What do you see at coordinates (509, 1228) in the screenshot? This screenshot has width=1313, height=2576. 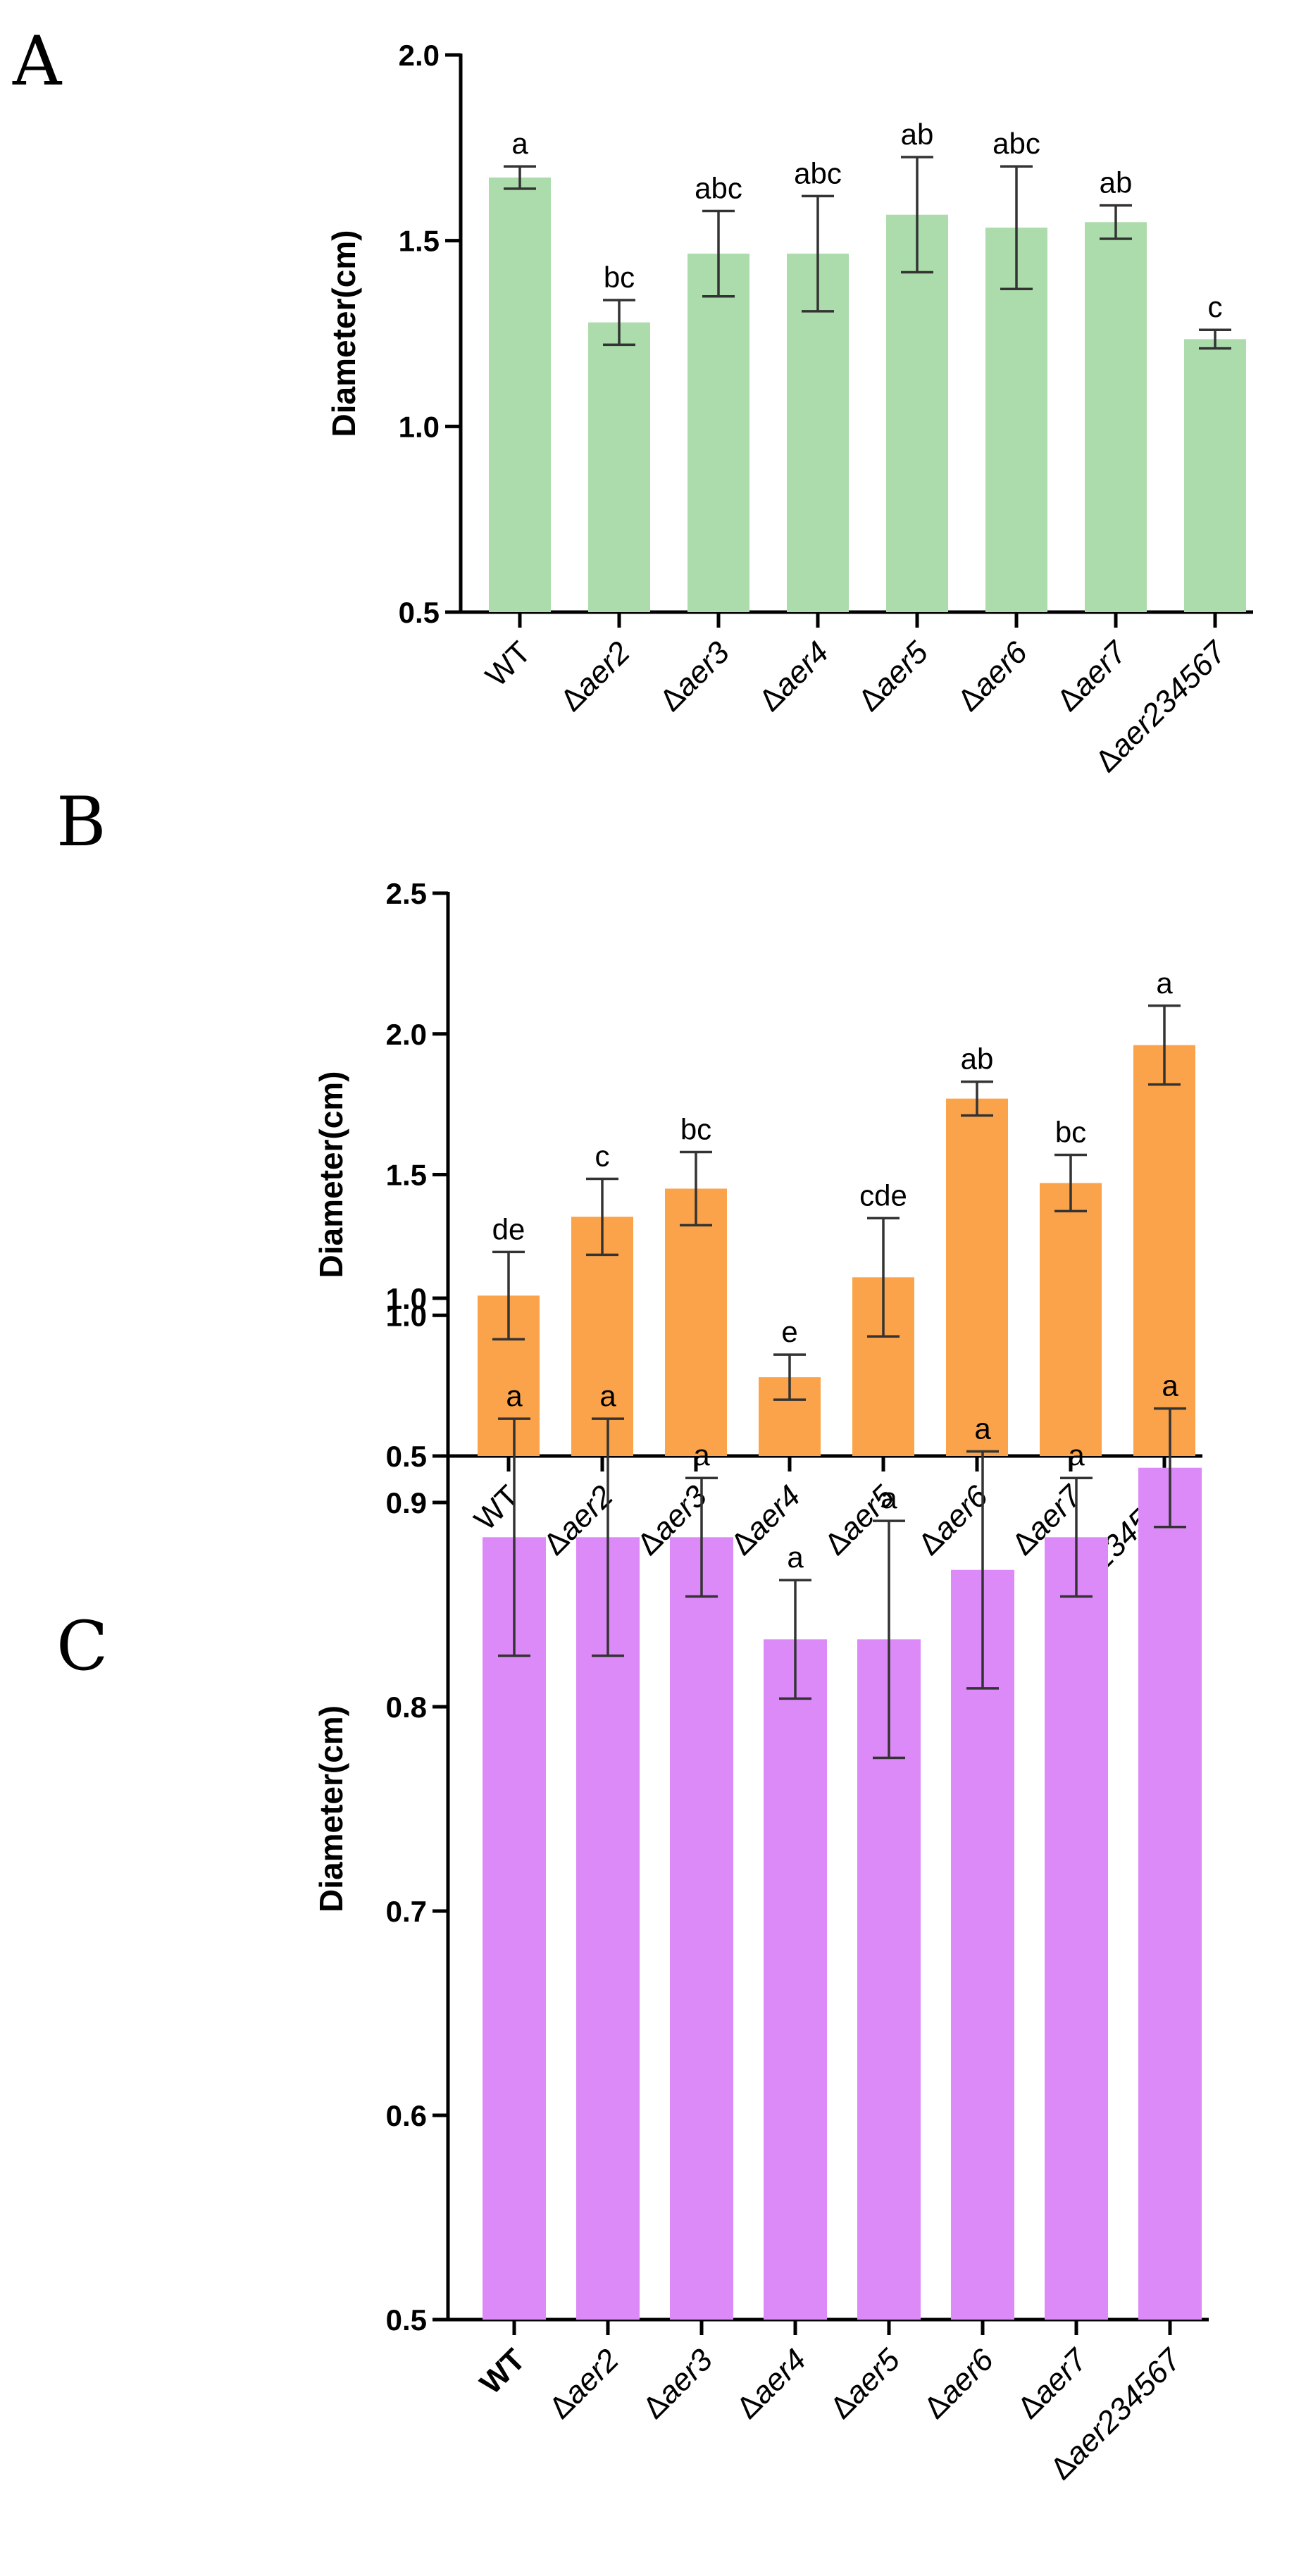 I see `significance-label: de` at bounding box center [509, 1228].